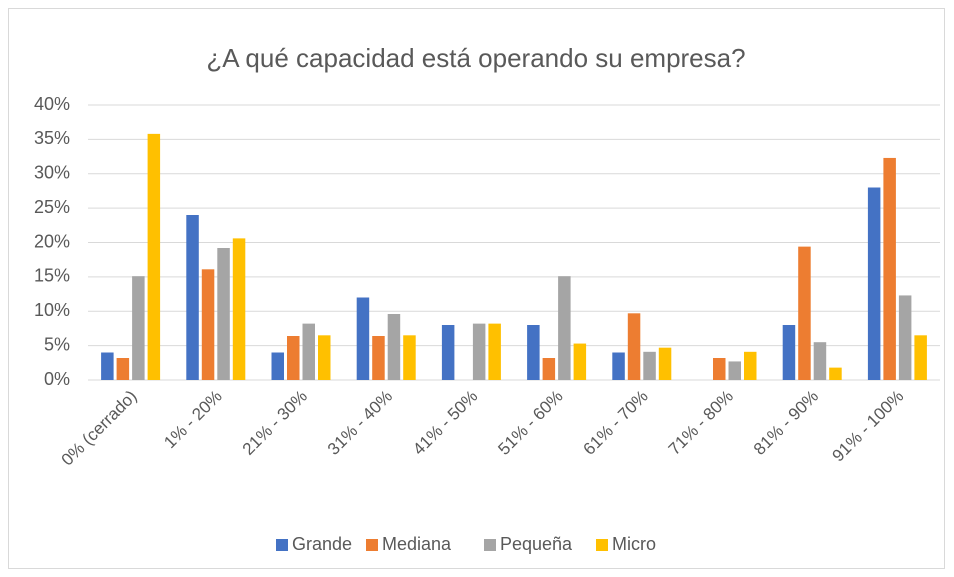 The image size is (954, 577). I want to click on legend-label: Grande, so click(322, 544).